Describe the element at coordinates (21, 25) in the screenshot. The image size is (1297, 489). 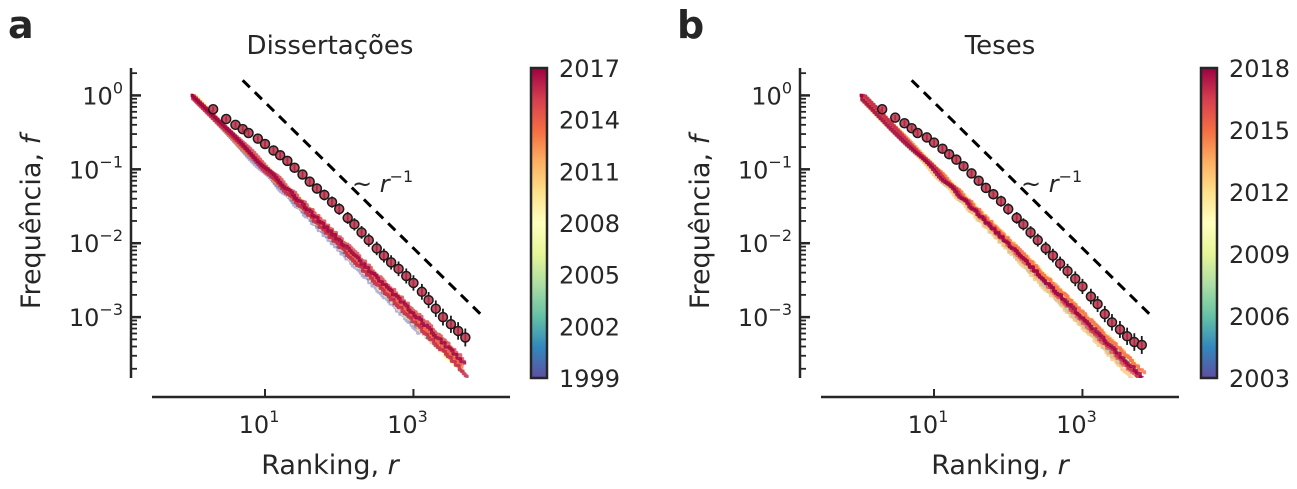
I see `panel-letter: a` at that location.